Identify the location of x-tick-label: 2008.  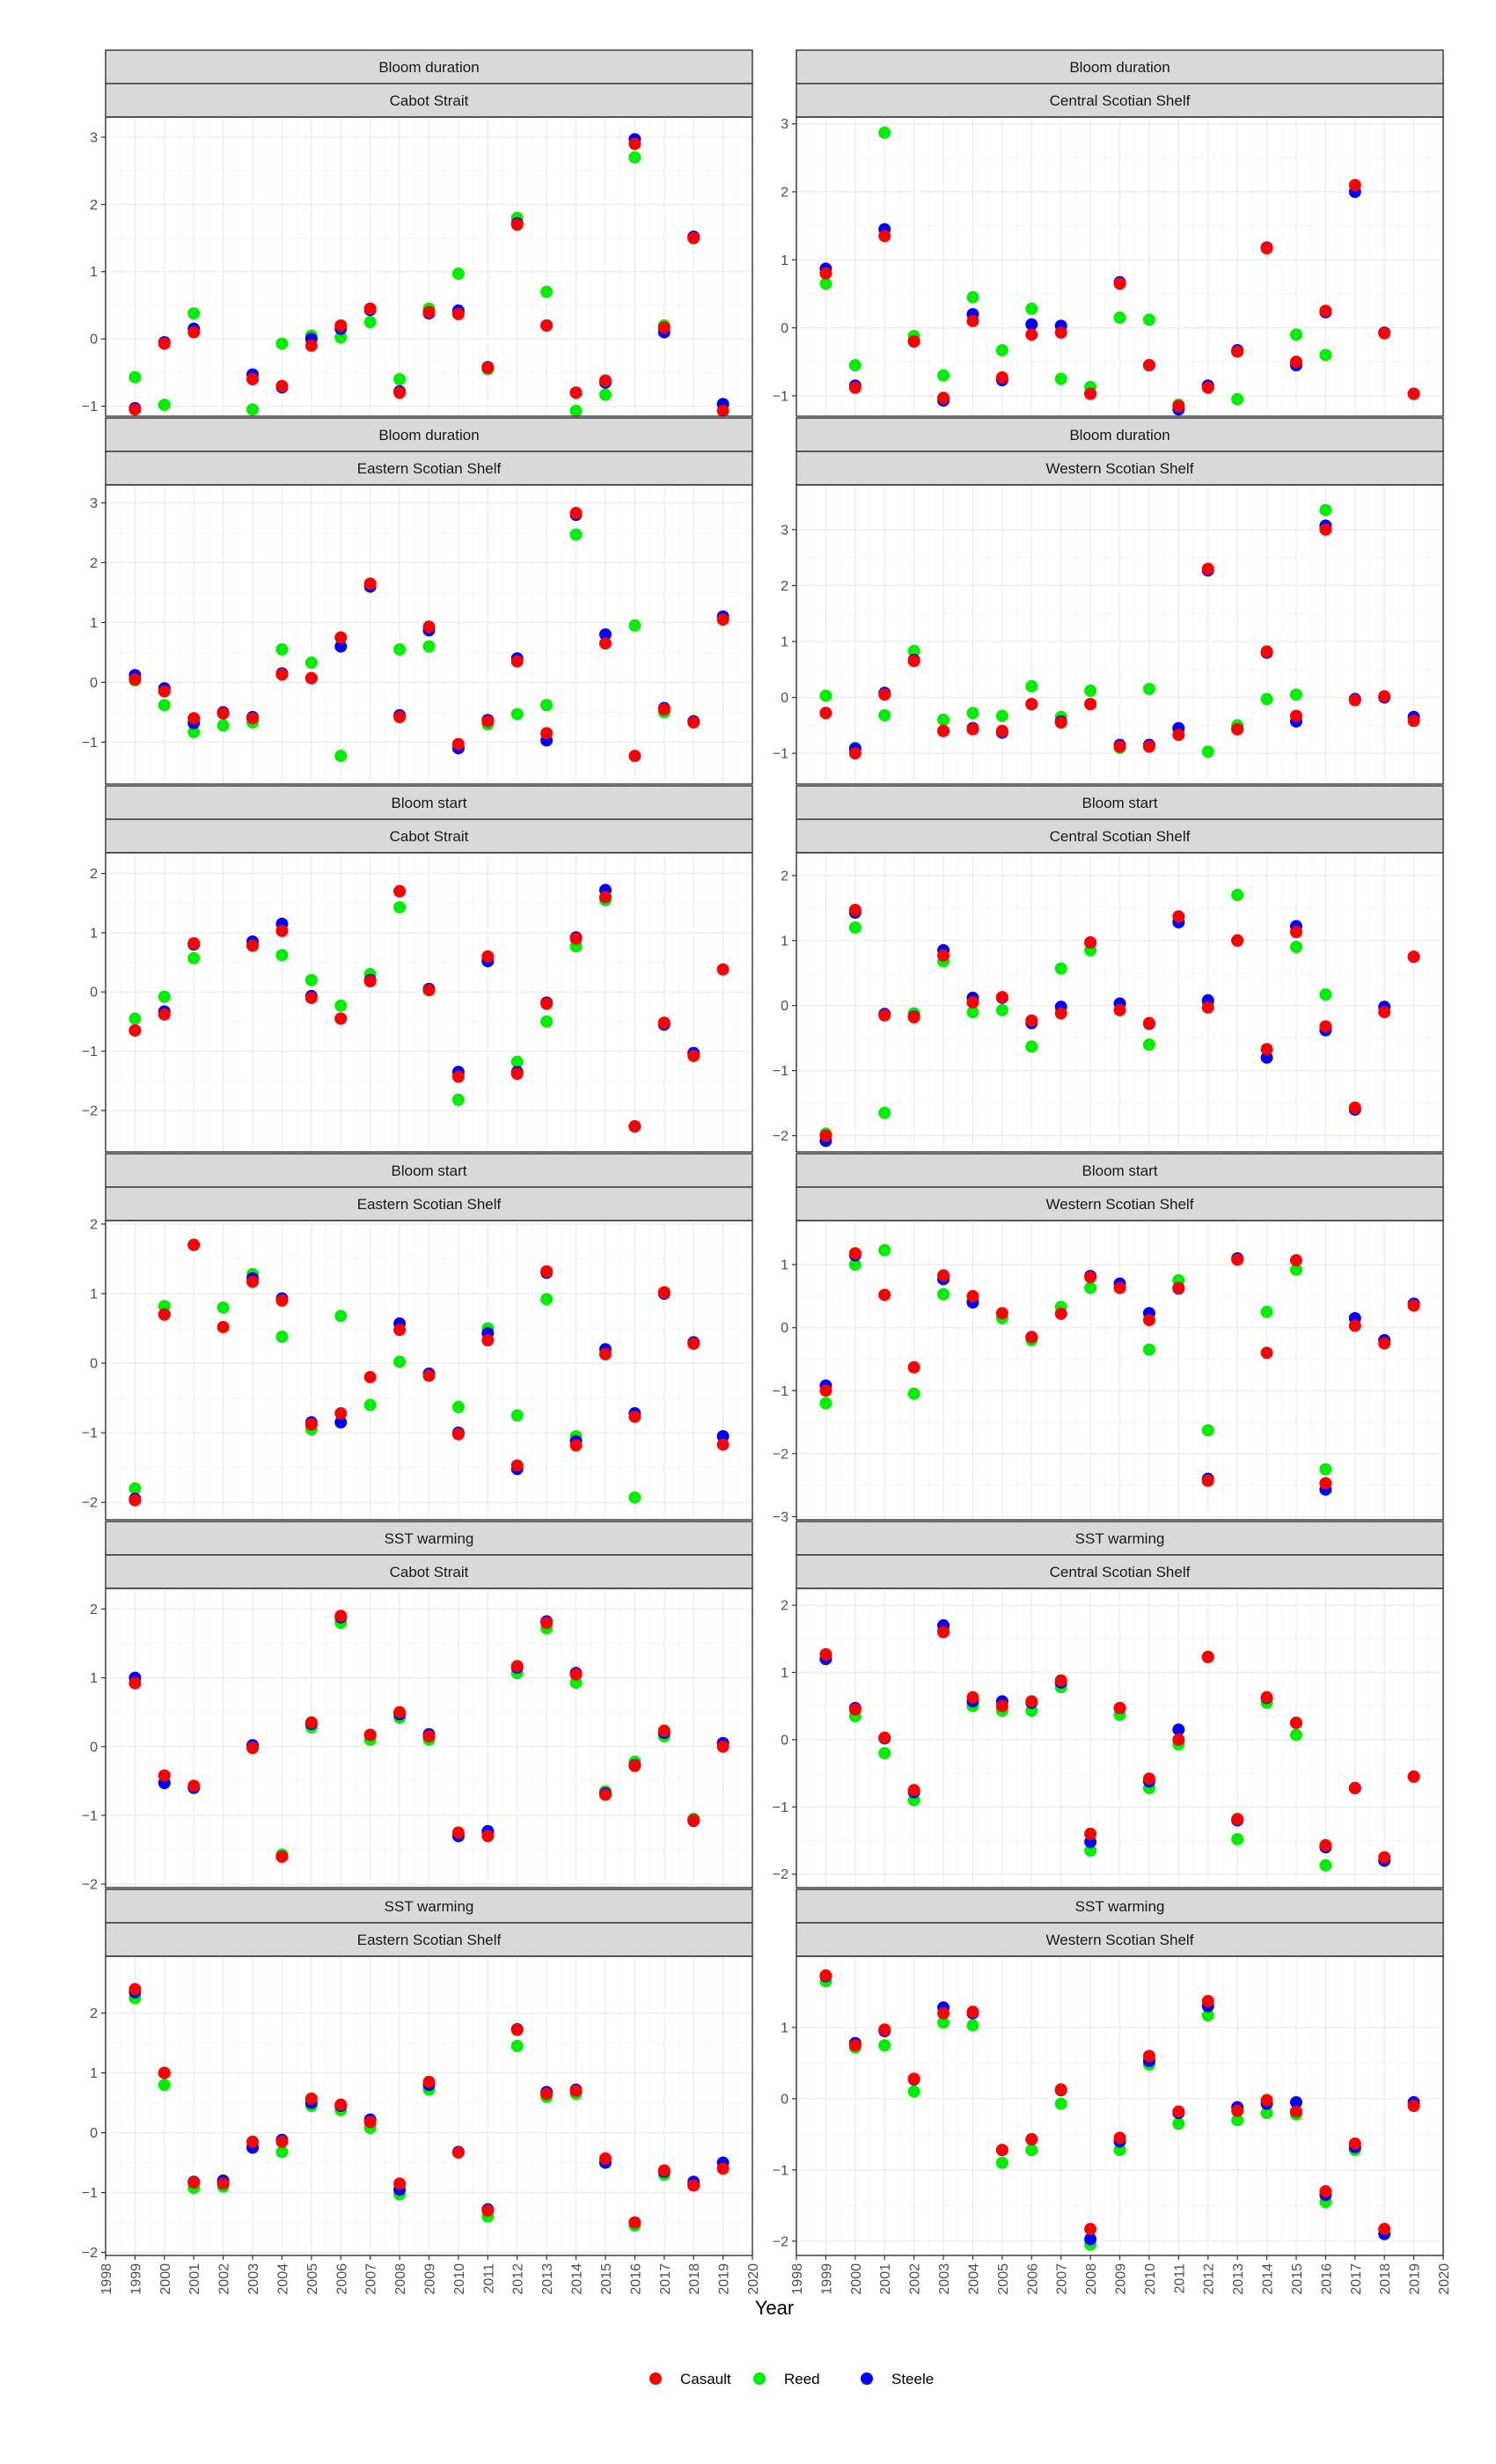
(401, 2279).